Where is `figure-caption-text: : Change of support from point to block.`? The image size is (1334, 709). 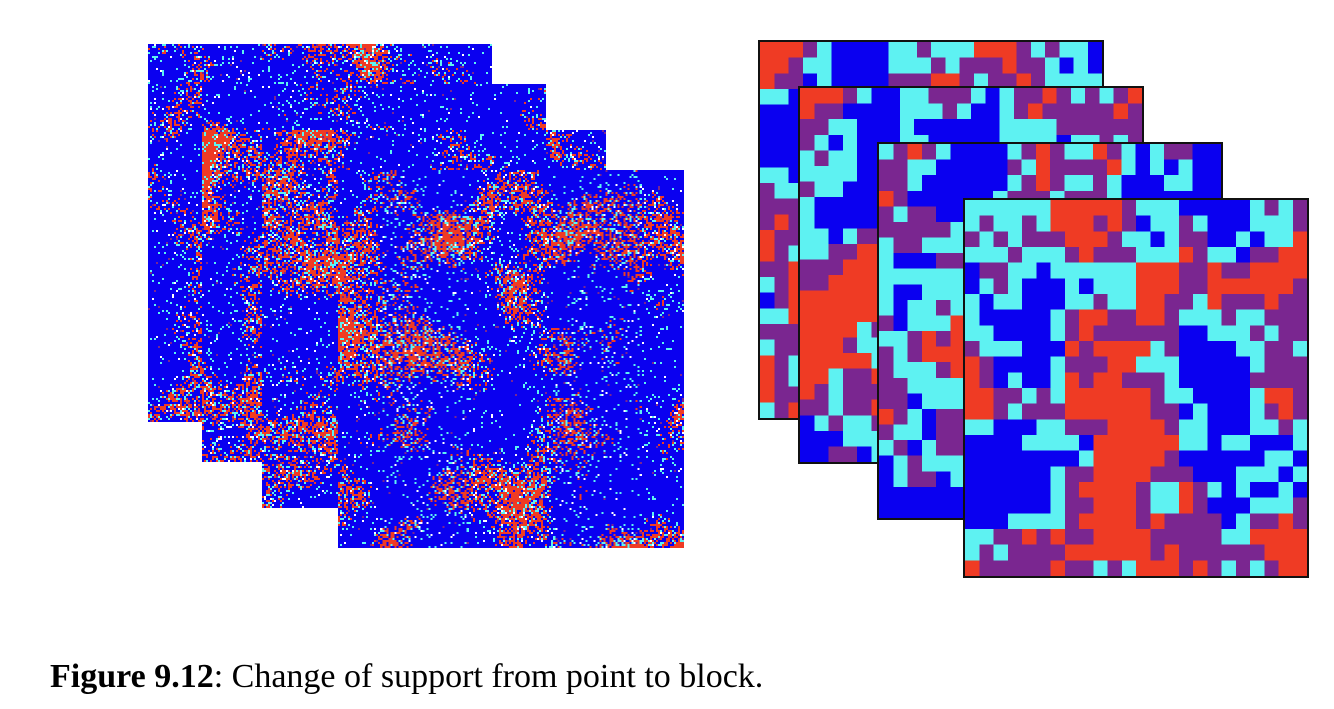 figure-caption-text: : Change of support from point to block. is located at coordinates (488, 676).